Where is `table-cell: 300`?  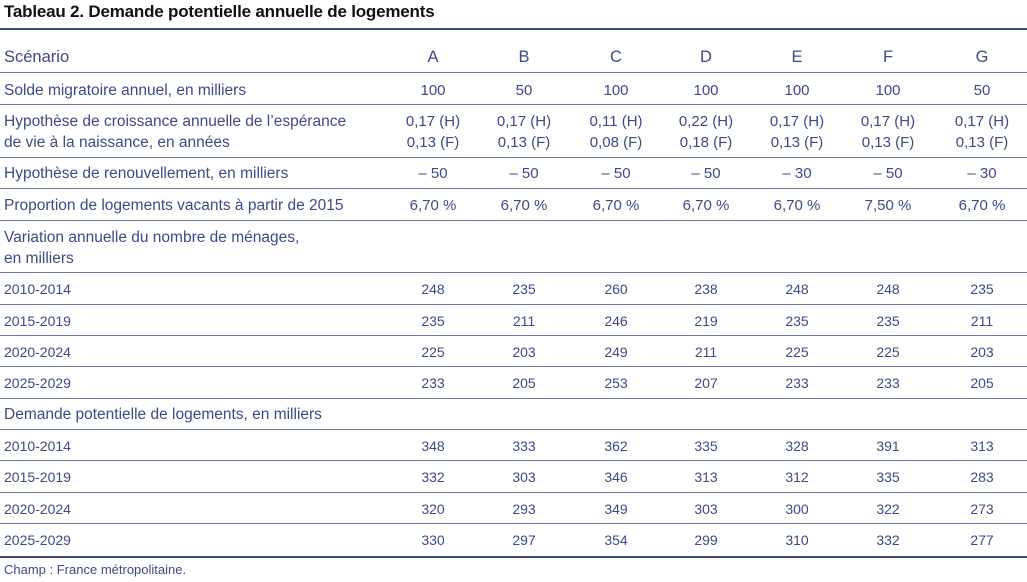 table-cell: 300 is located at coordinates (797, 509).